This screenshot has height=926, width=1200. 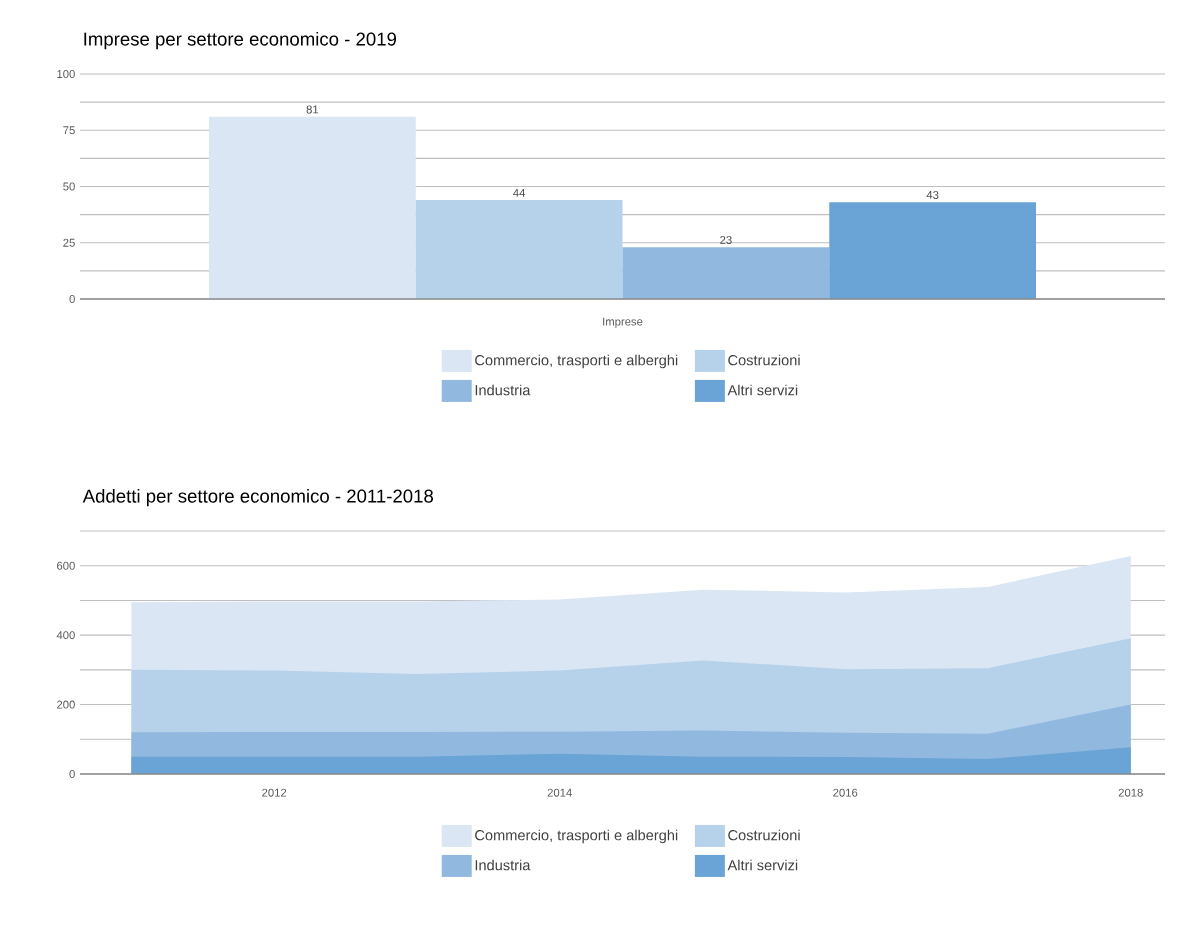 What do you see at coordinates (69, 130) in the screenshot?
I see `y-tick-label: 75` at bounding box center [69, 130].